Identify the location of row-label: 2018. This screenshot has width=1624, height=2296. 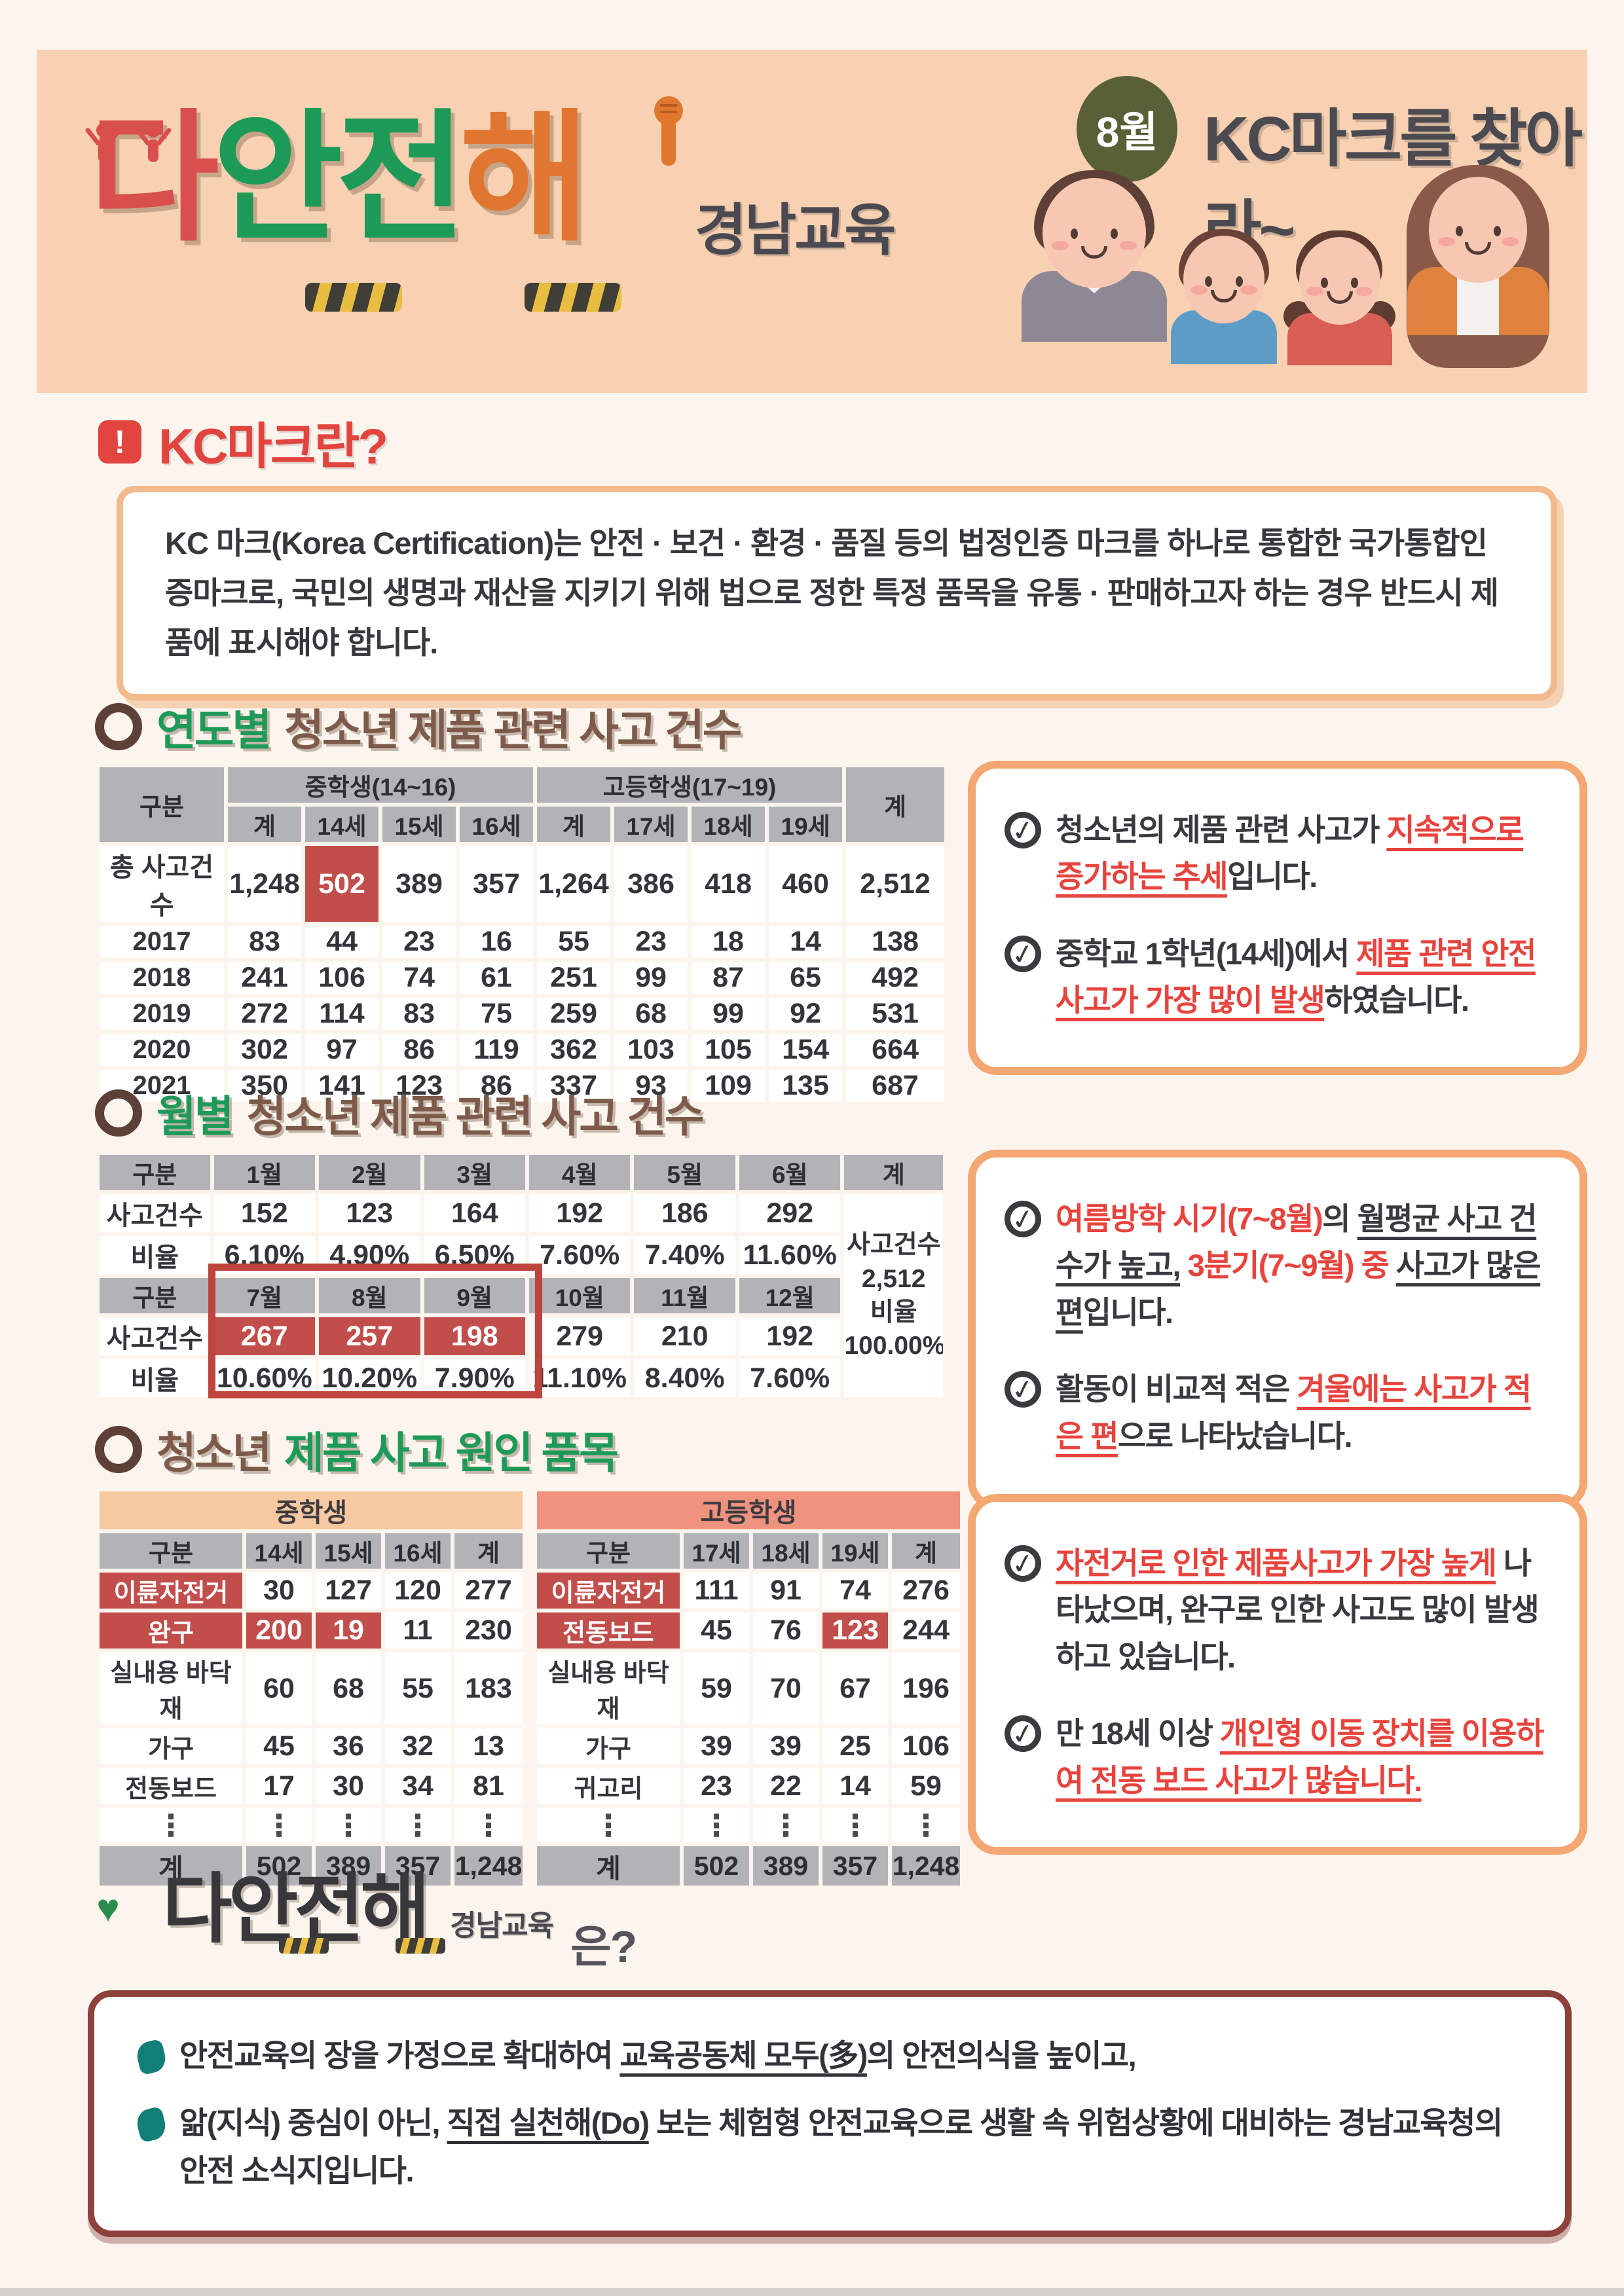
(162, 978).